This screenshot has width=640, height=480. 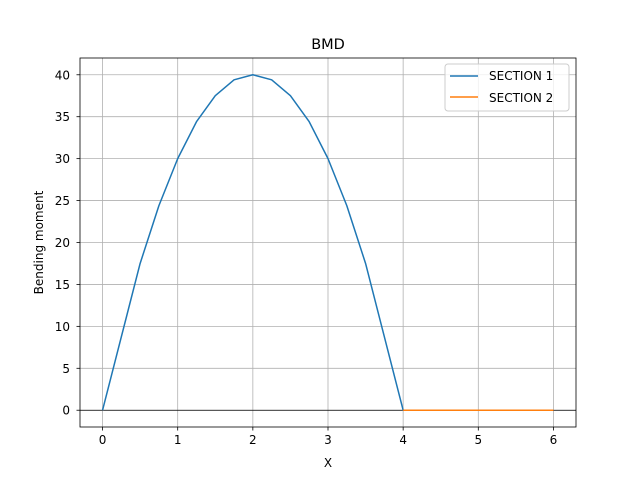 I want to click on legend-label-section-2: SECTION 2, so click(x=521, y=98).